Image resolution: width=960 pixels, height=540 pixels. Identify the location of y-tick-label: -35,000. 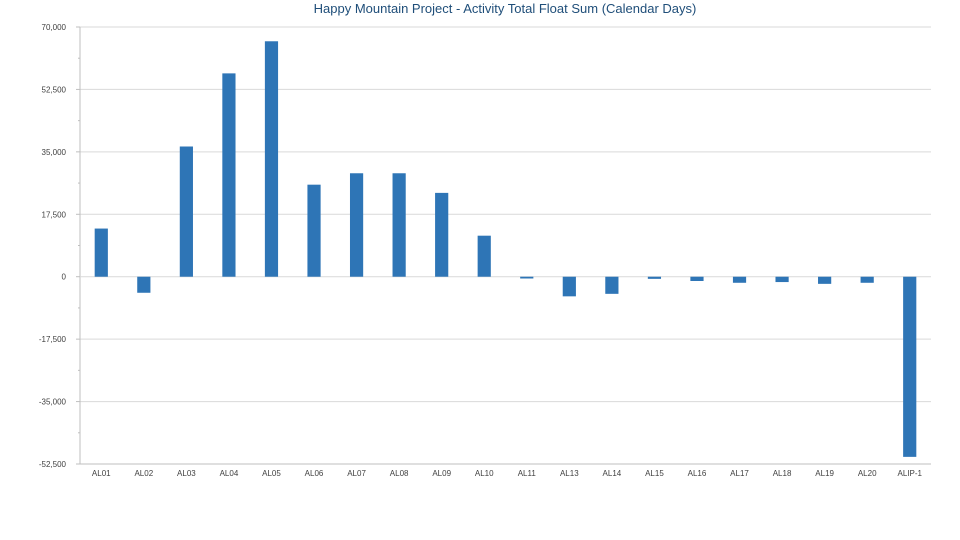
(53, 402).